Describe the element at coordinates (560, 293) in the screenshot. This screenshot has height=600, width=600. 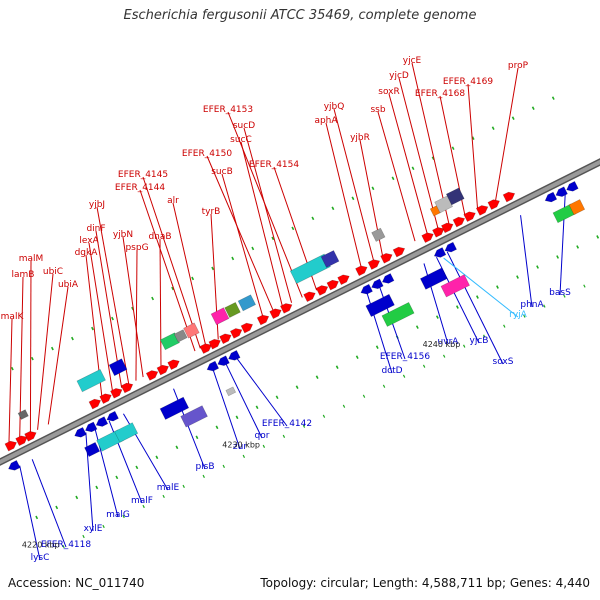
I see `reverse-gene-label: basS` at that location.